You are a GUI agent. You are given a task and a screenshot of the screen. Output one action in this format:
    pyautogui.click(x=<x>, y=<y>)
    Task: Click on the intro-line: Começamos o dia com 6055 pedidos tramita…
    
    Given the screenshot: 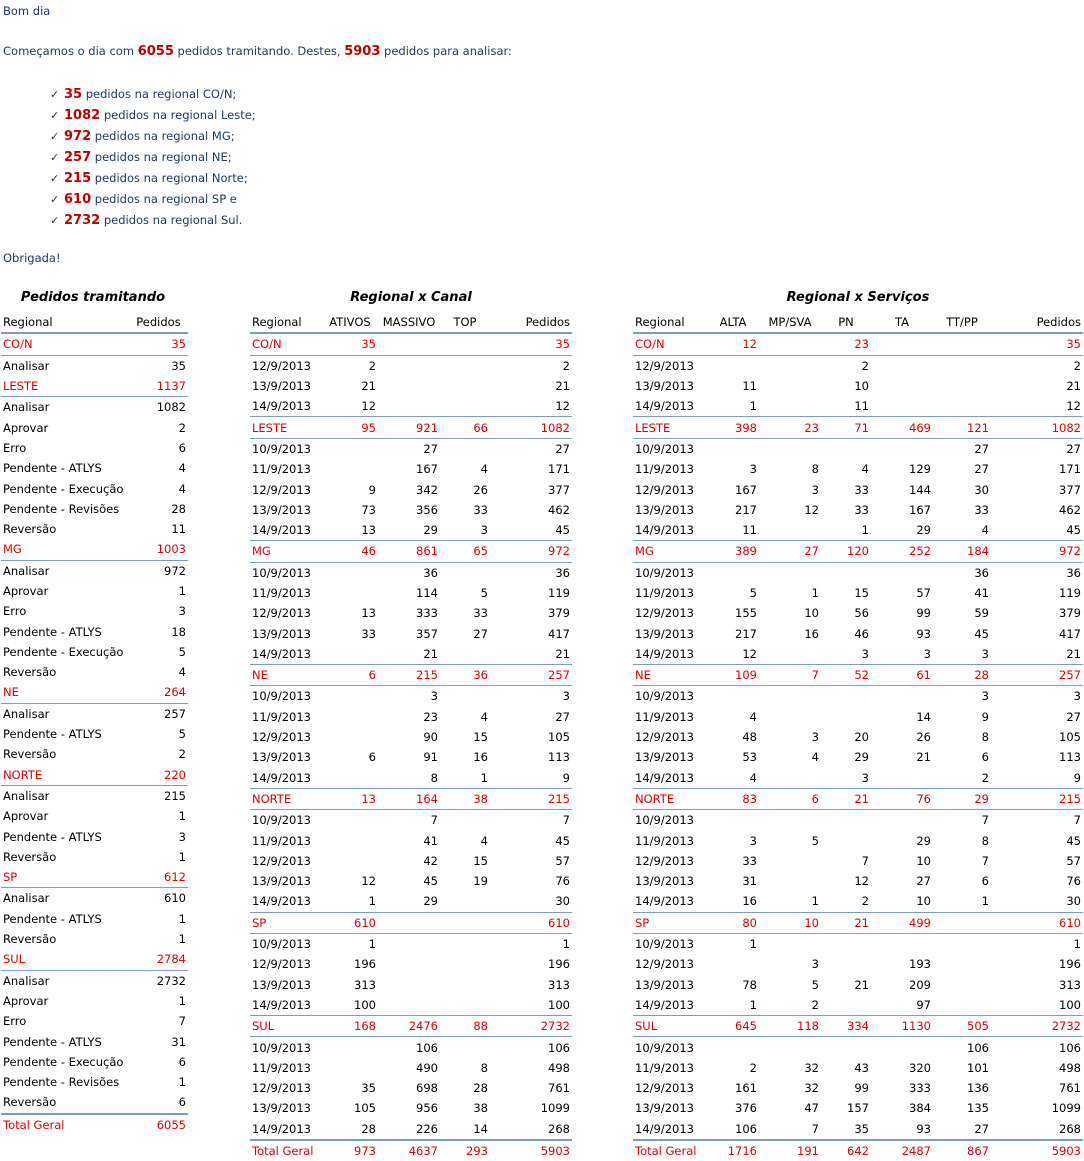 What is the action you would take?
    pyautogui.click(x=257, y=51)
    